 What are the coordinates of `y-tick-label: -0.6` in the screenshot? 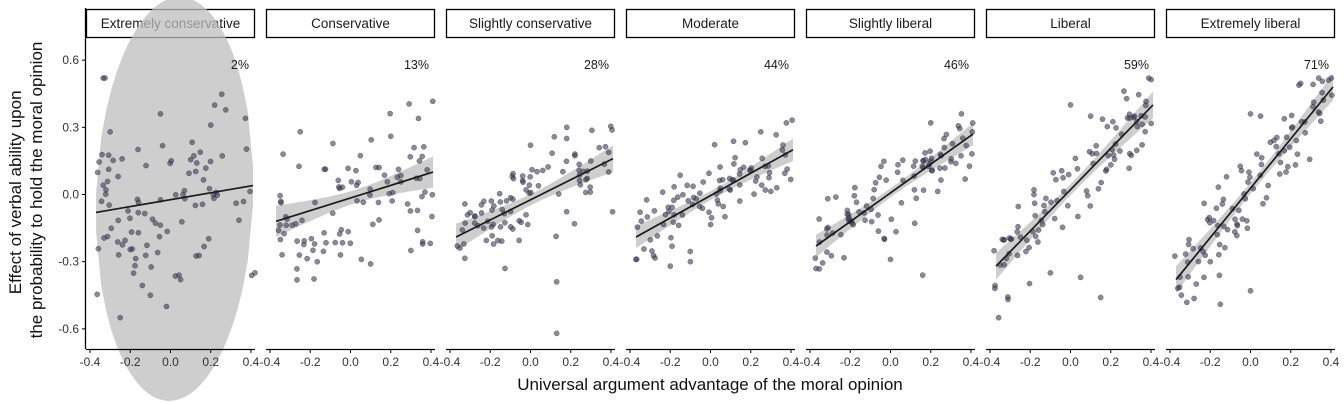 It's located at (68, 329).